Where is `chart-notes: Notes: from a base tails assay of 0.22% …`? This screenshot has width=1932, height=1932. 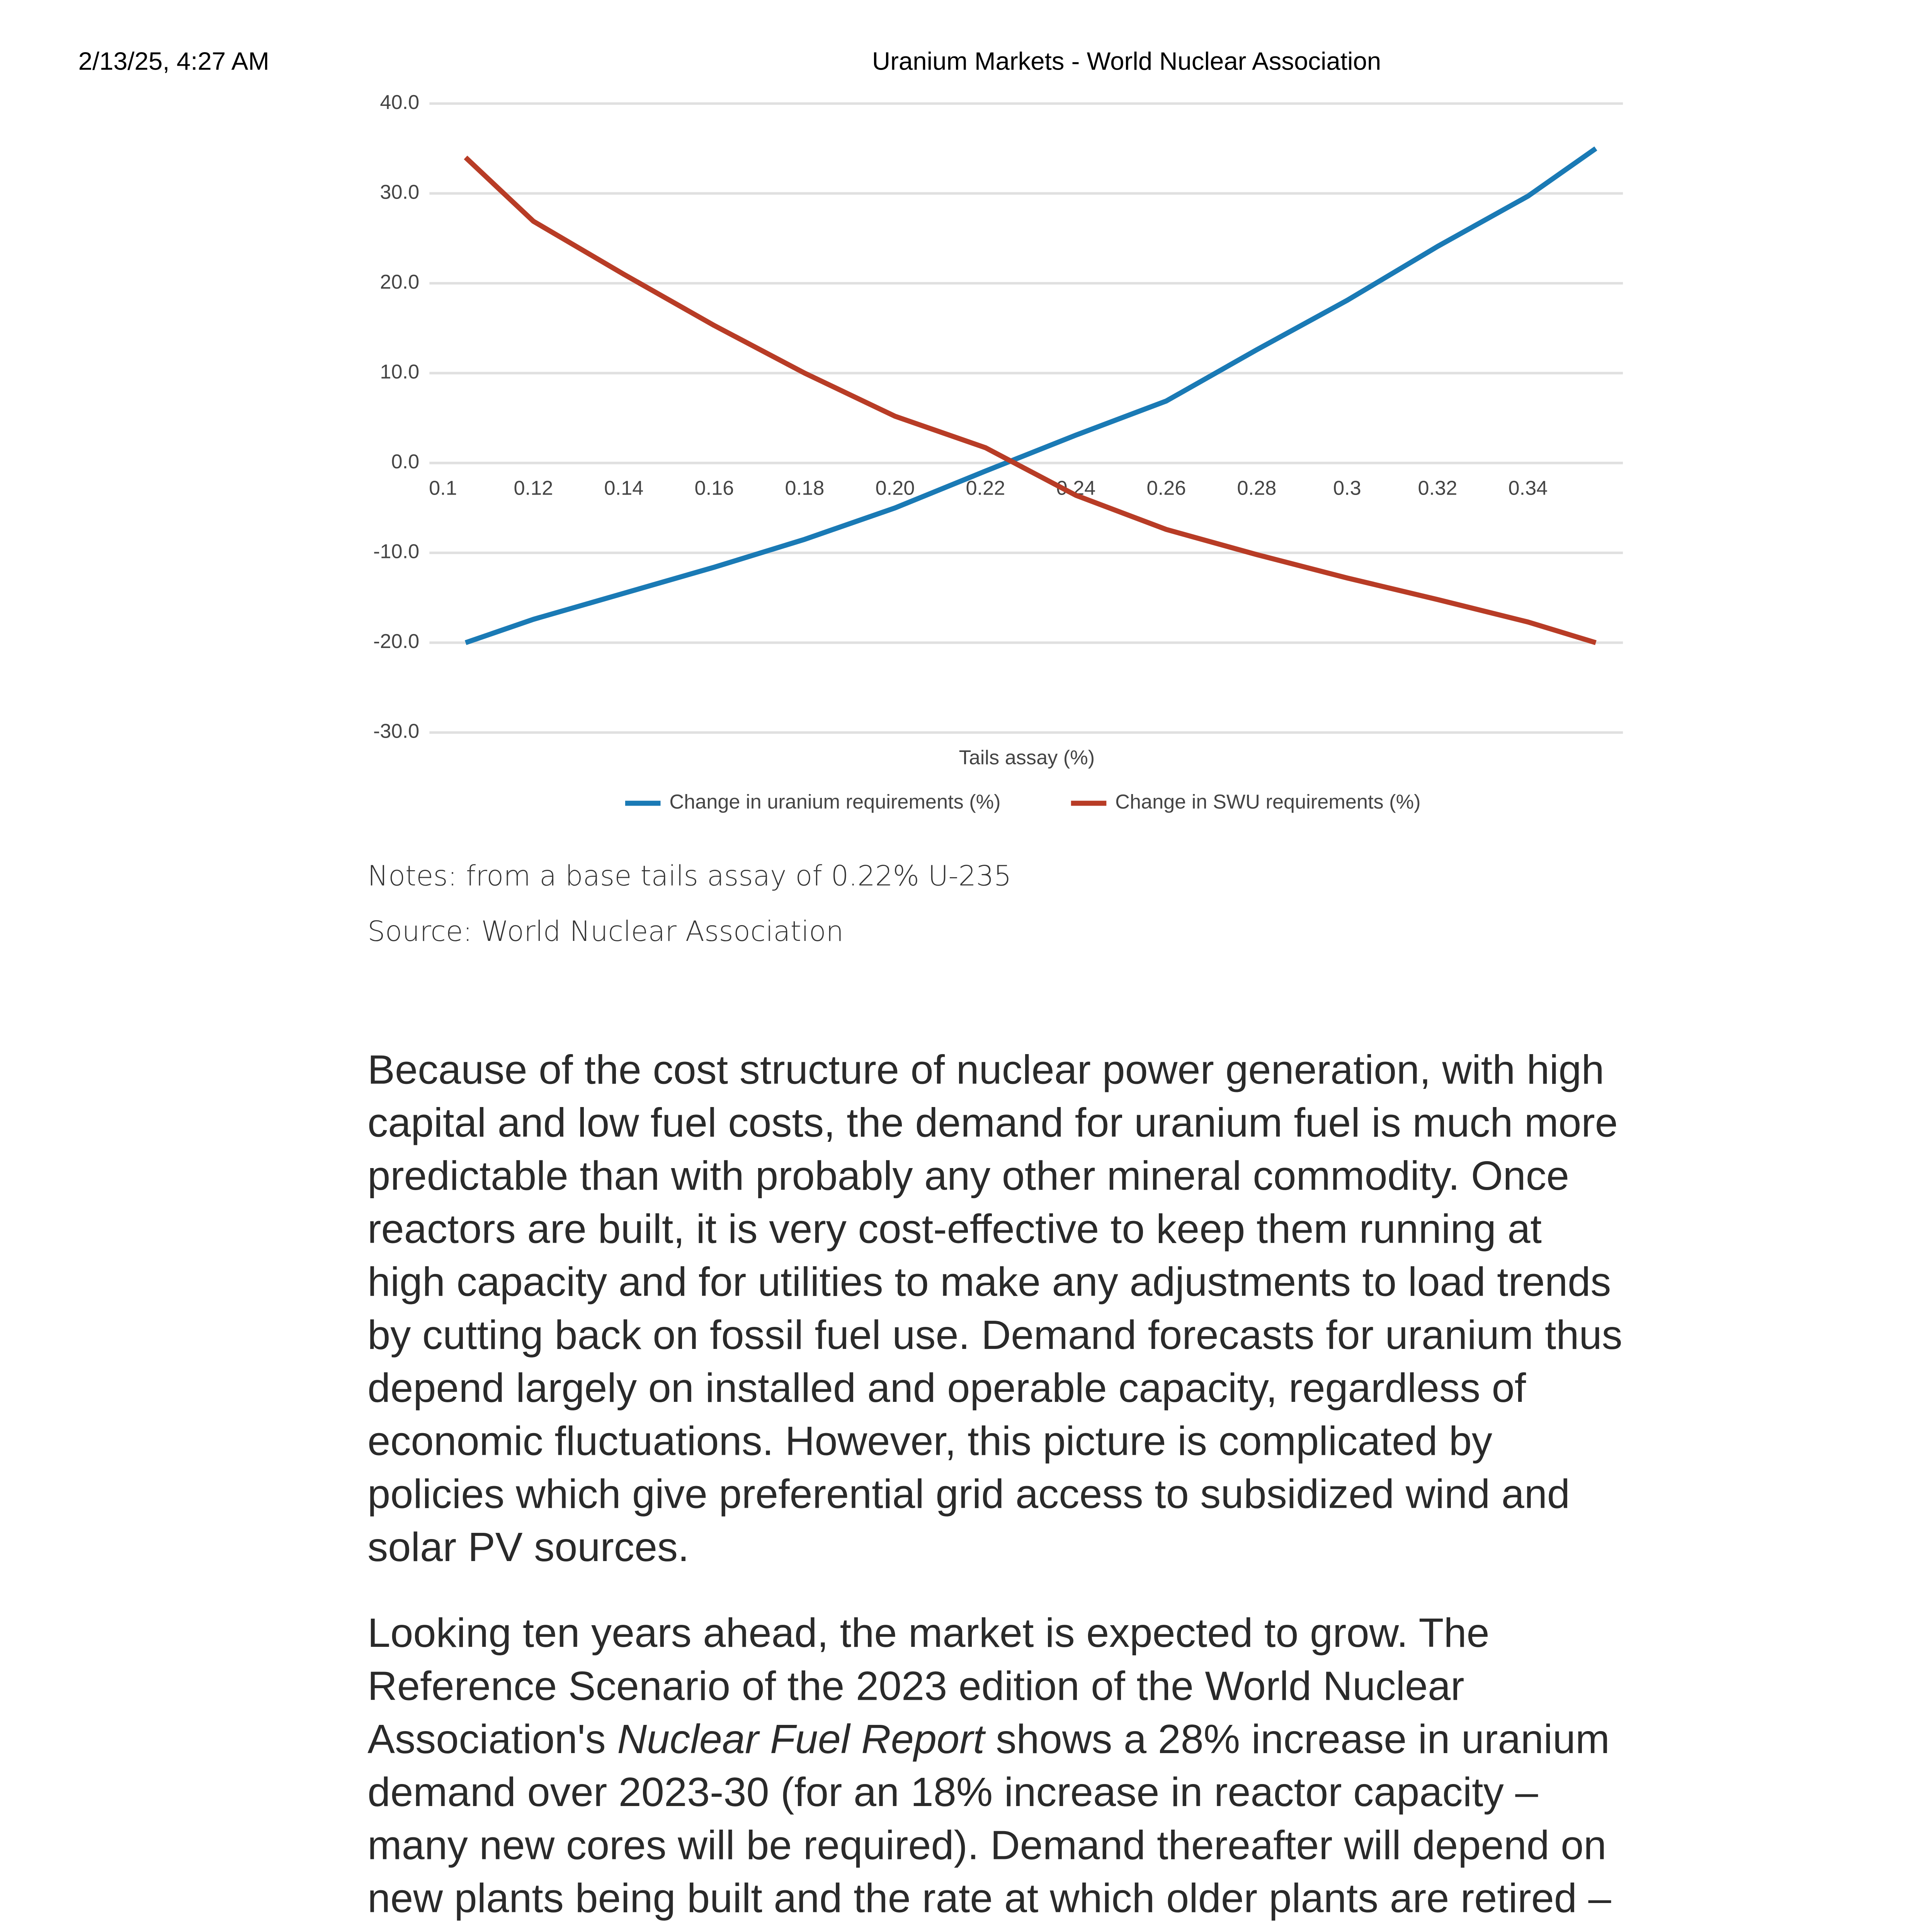 chart-notes: Notes: from a base tails assay of 0.22% … is located at coordinates (689, 877).